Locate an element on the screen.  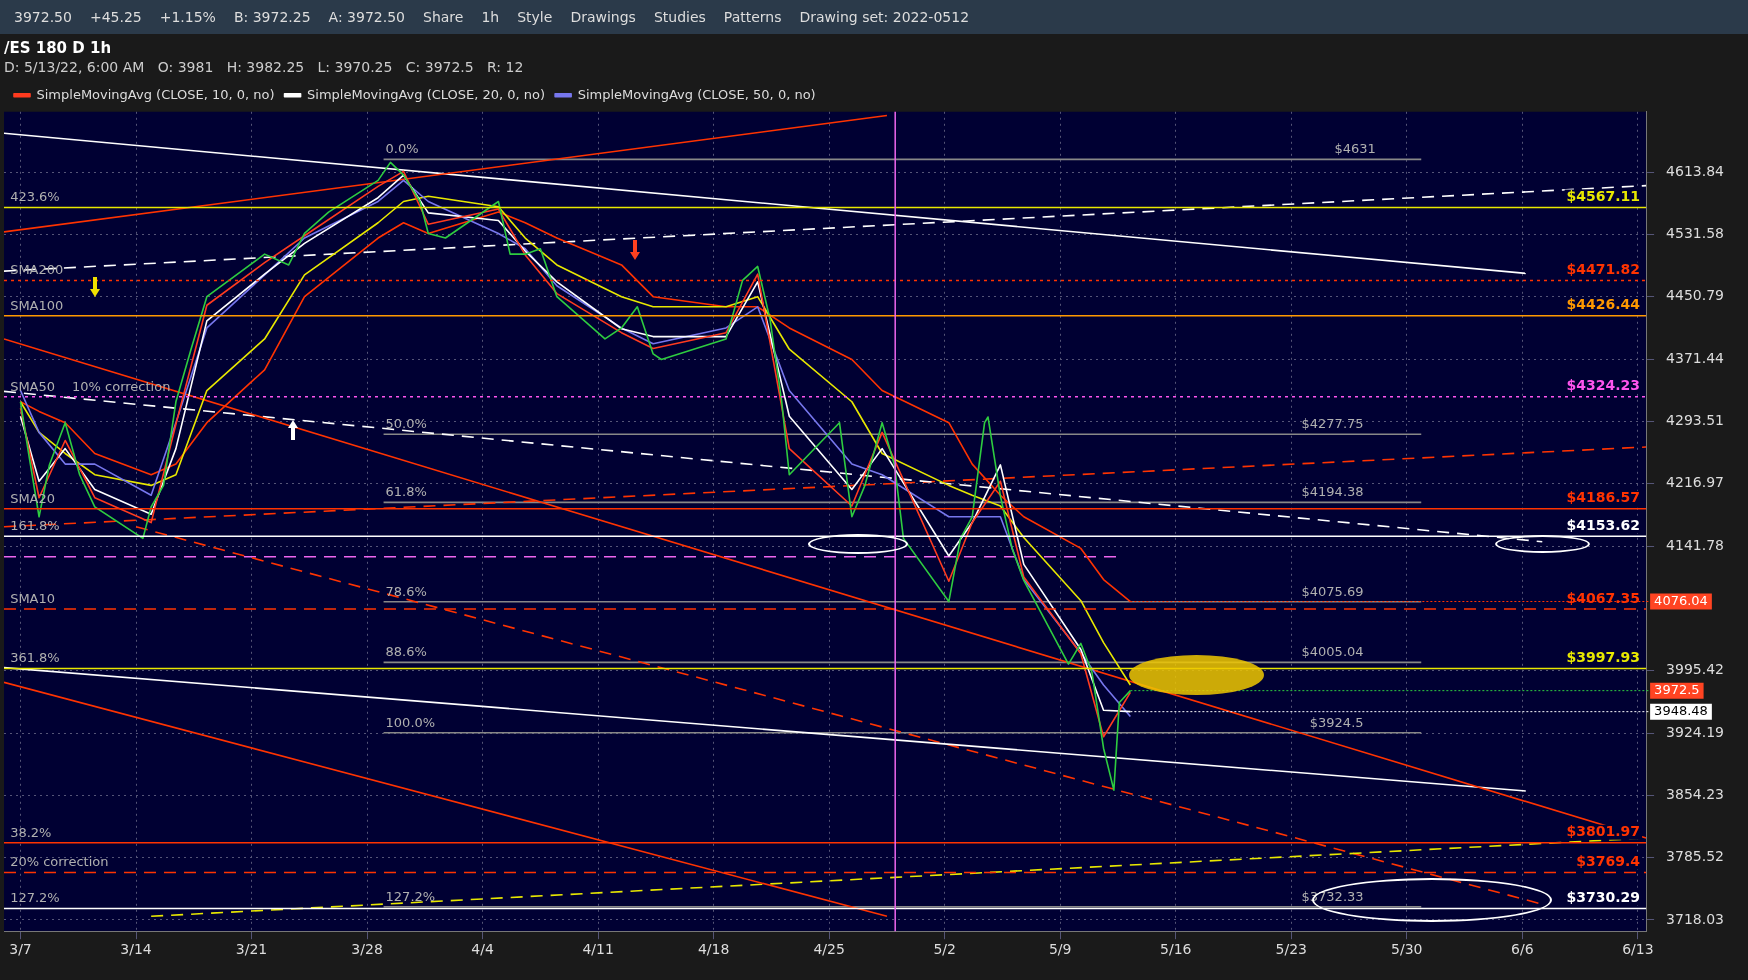
text: A: 3972.50 is located at coordinates (367, 17).